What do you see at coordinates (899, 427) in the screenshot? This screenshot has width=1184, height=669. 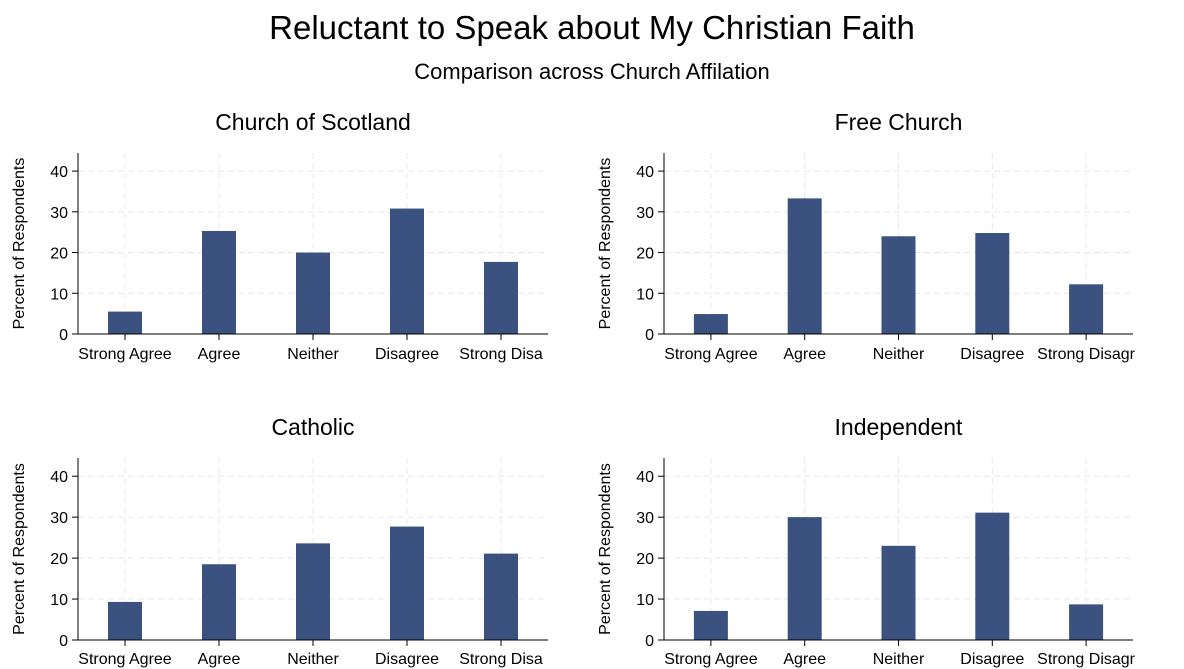 I see `panel-title: Independent` at bounding box center [899, 427].